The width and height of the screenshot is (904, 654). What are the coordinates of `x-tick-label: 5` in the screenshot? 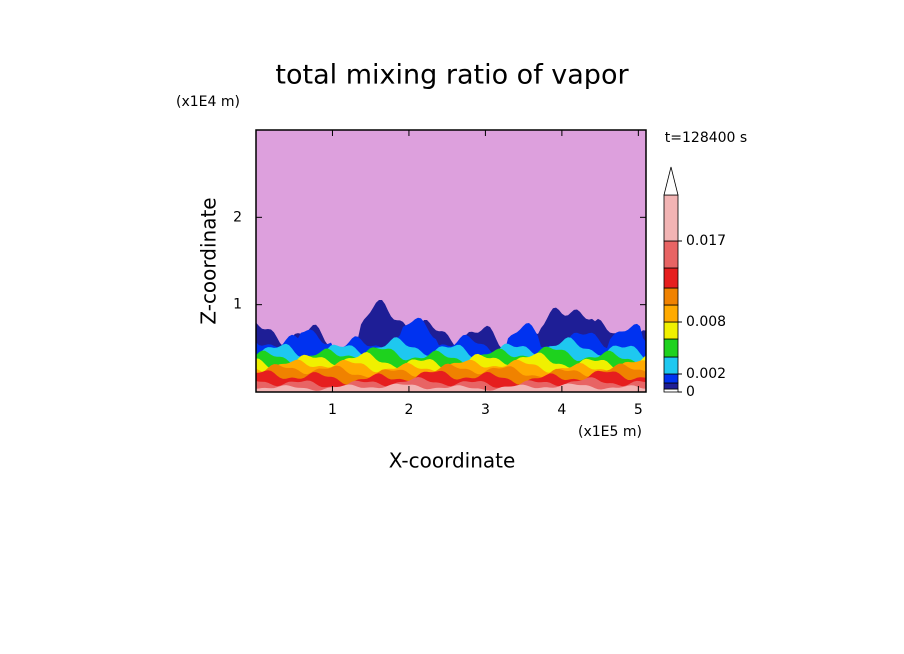 It's located at (638, 410).